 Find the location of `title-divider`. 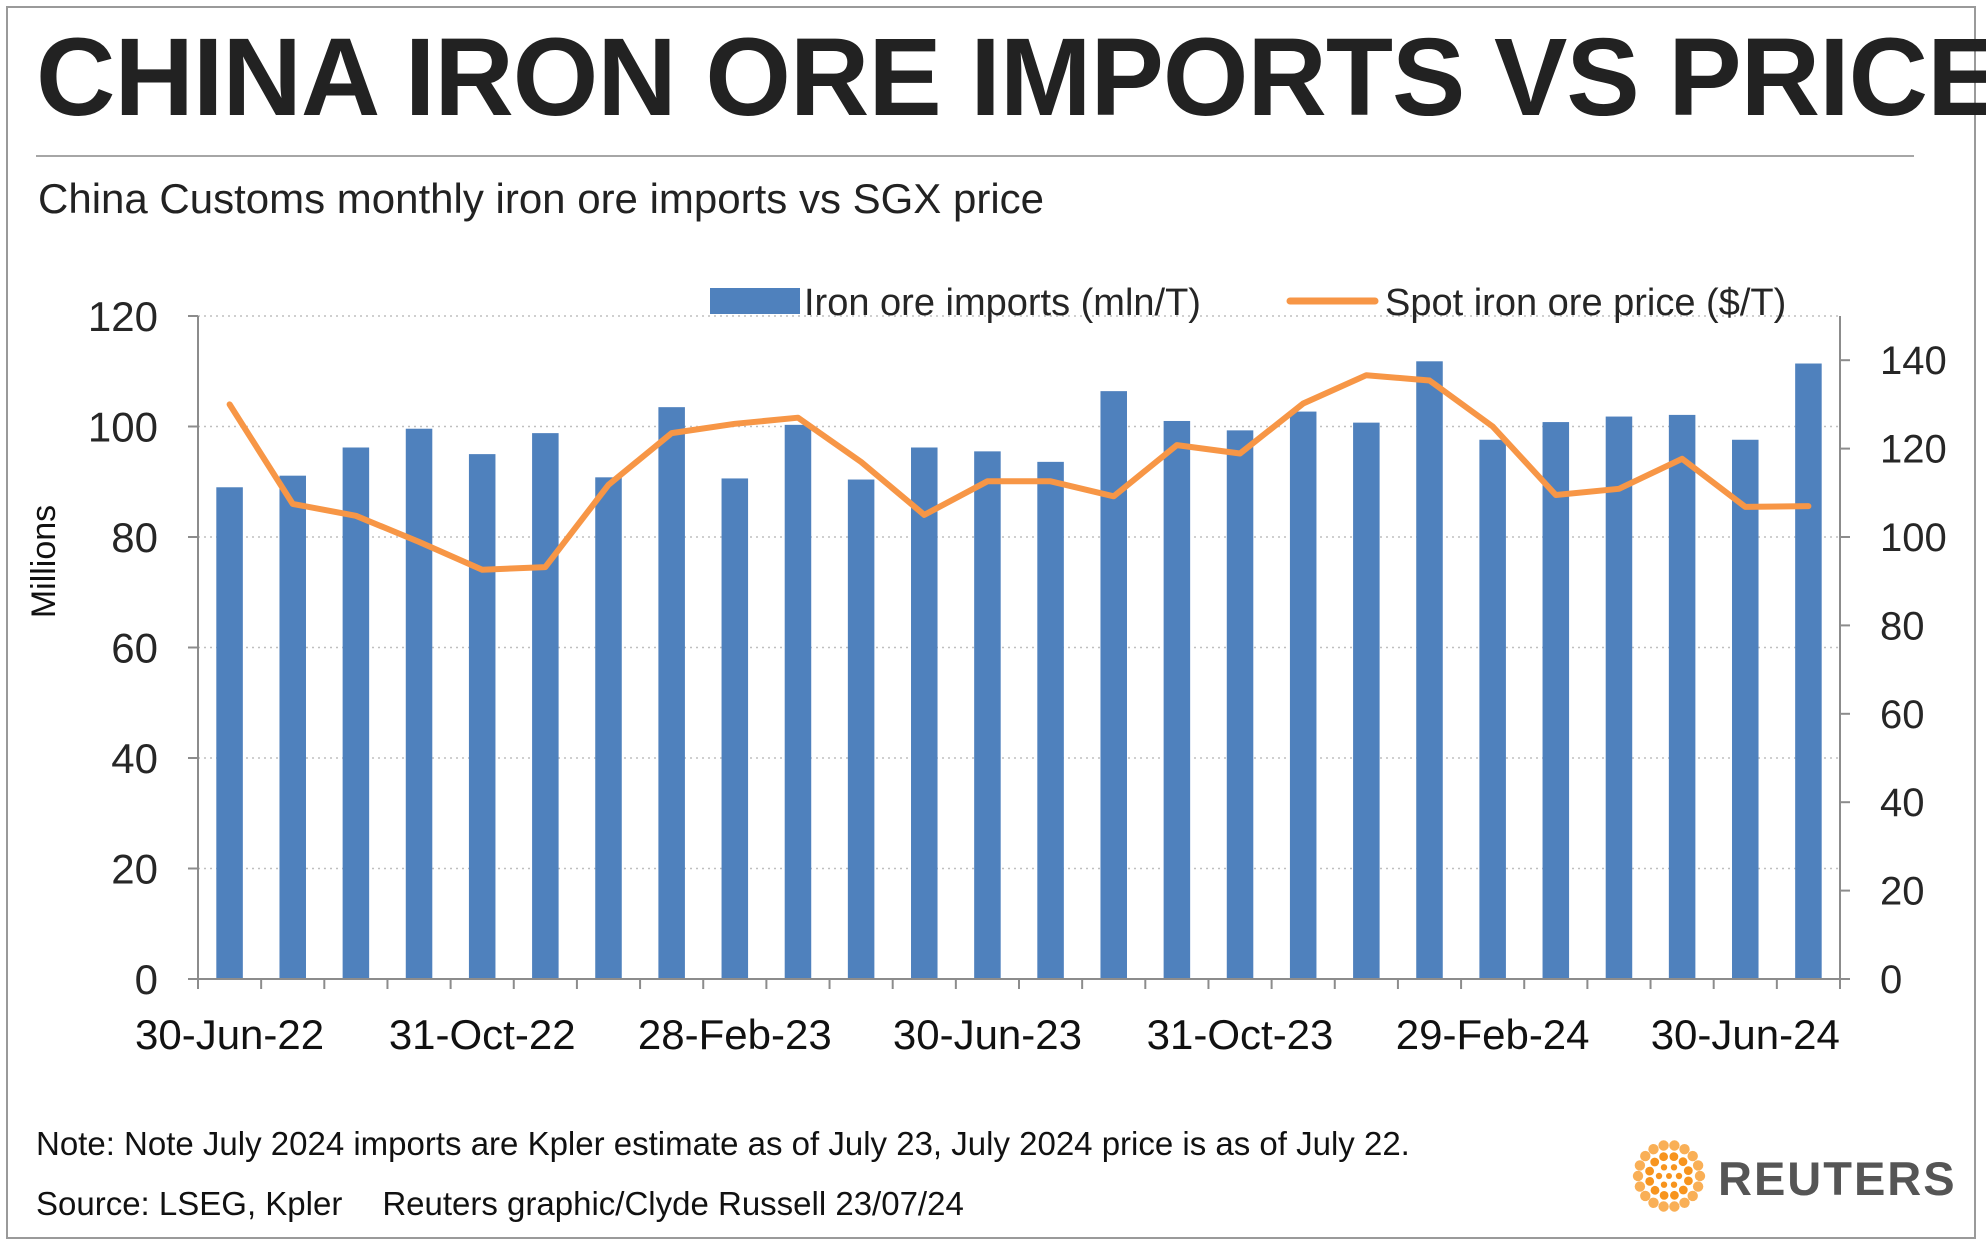

title-divider is located at coordinates (975, 156).